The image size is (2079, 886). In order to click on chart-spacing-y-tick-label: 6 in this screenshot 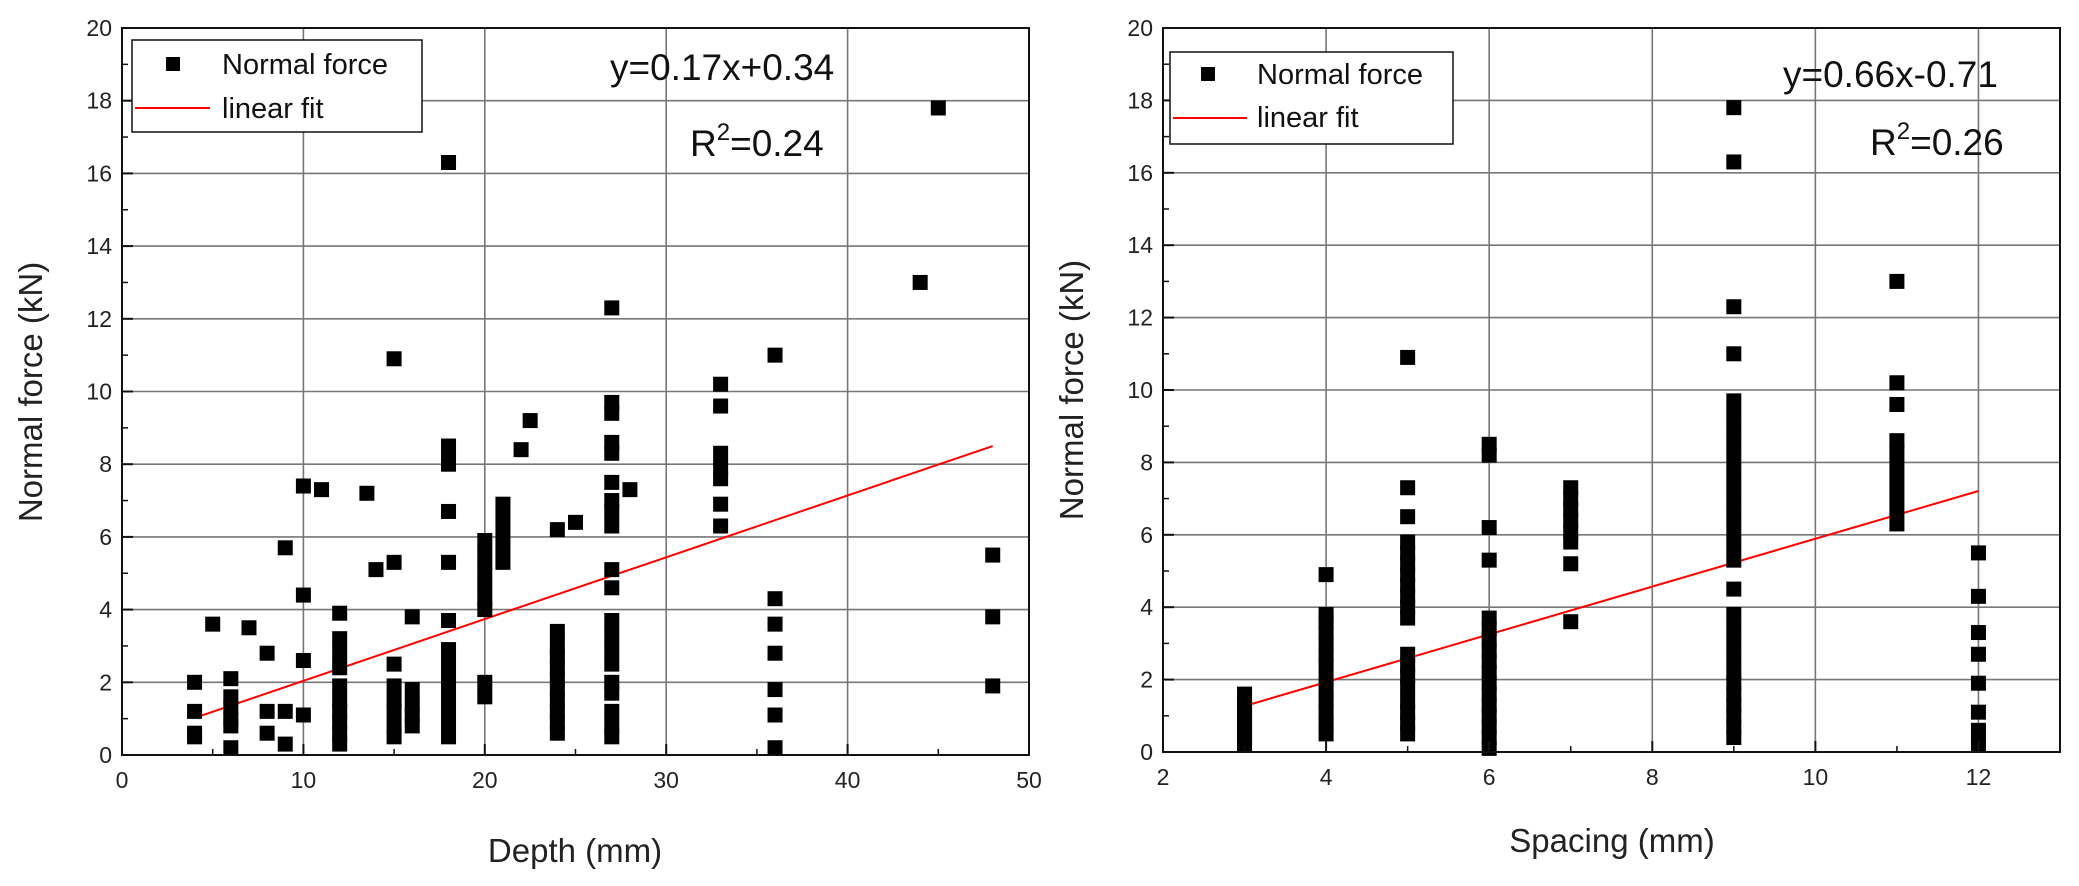, I will do `click(1146, 535)`.